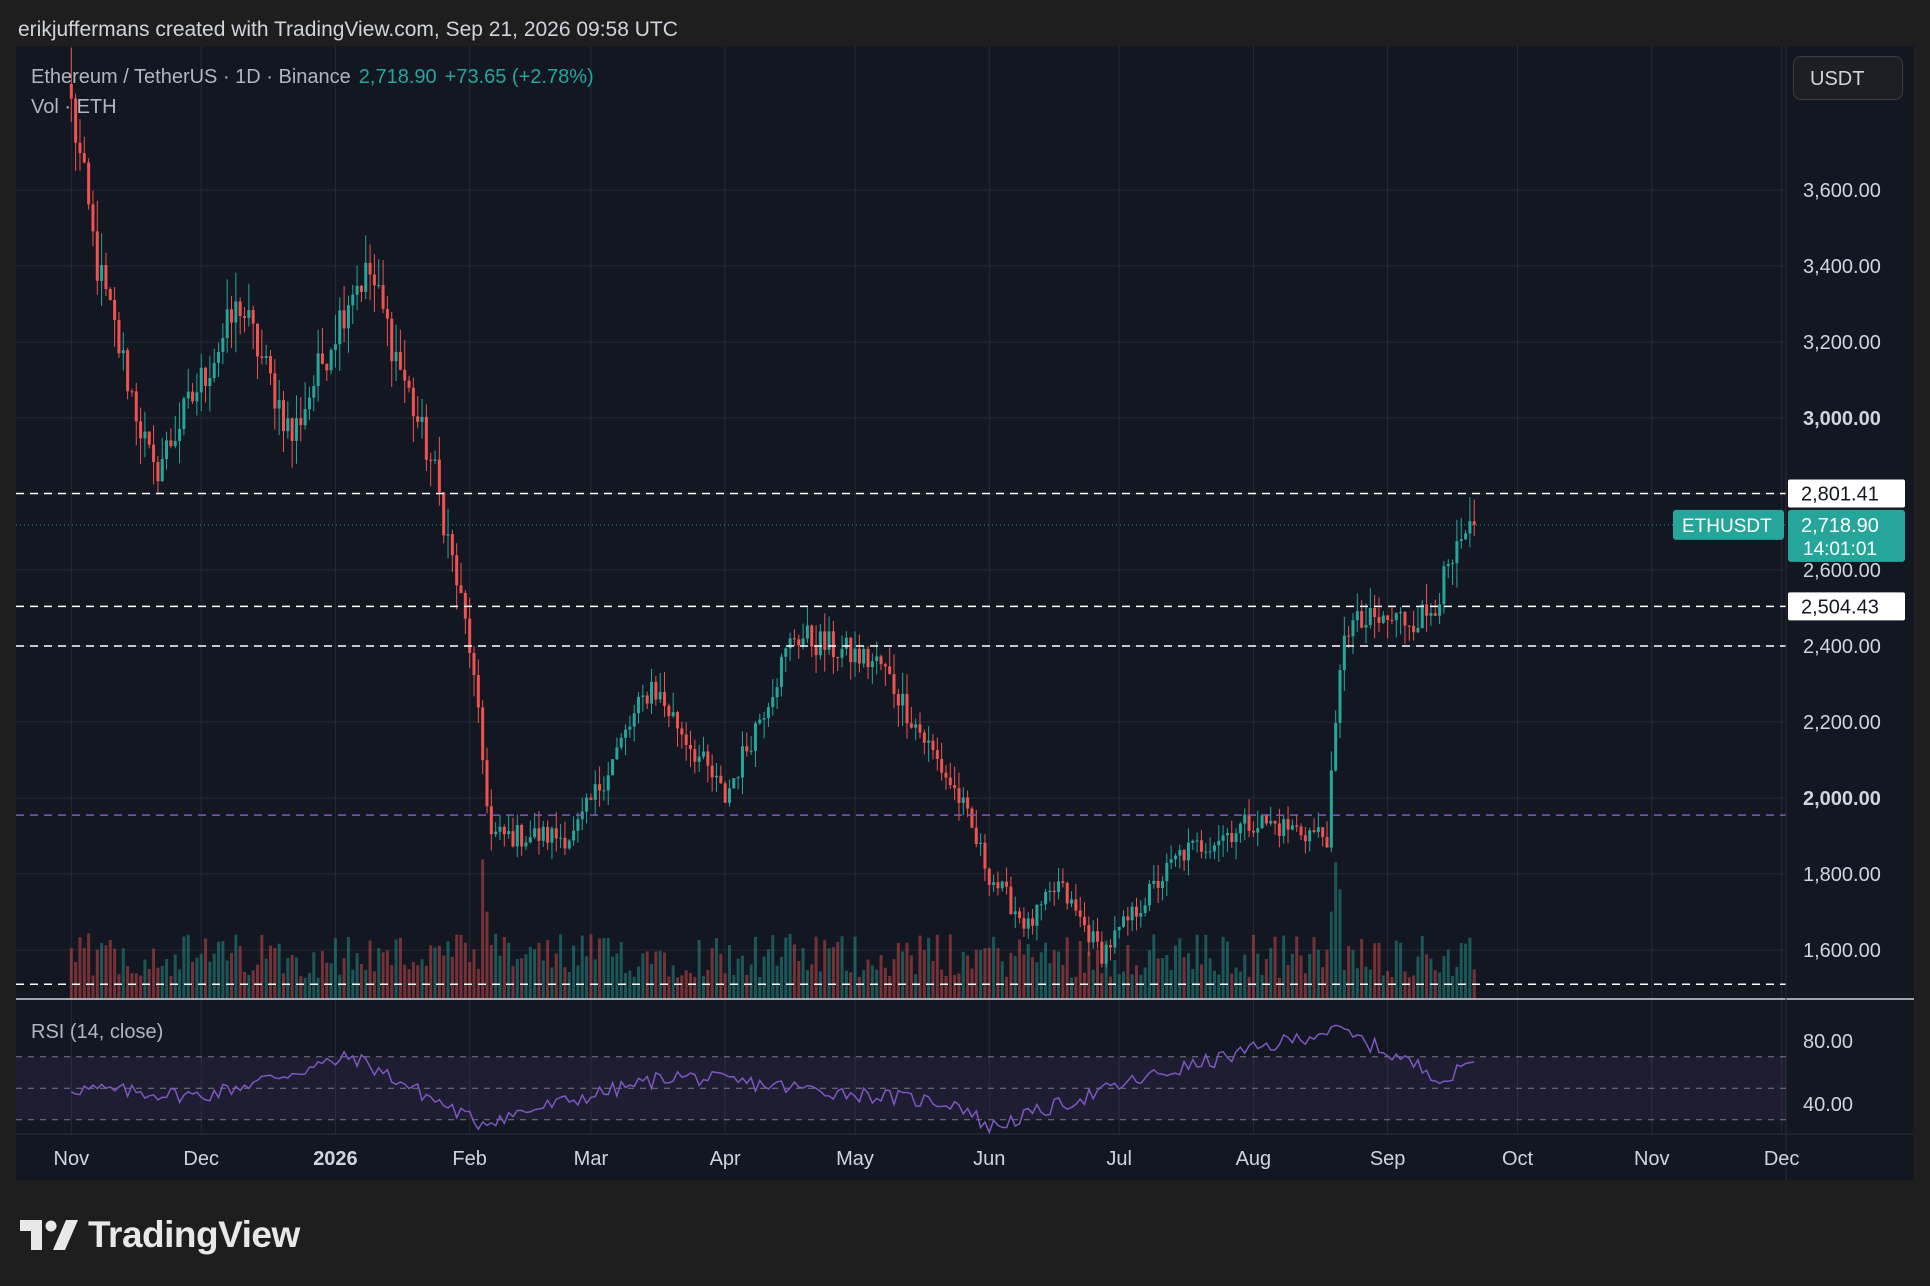 The image size is (1930, 1286). Describe the element at coordinates (1848, 78) in the screenshot. I see `currency-button: USDT` at that location.